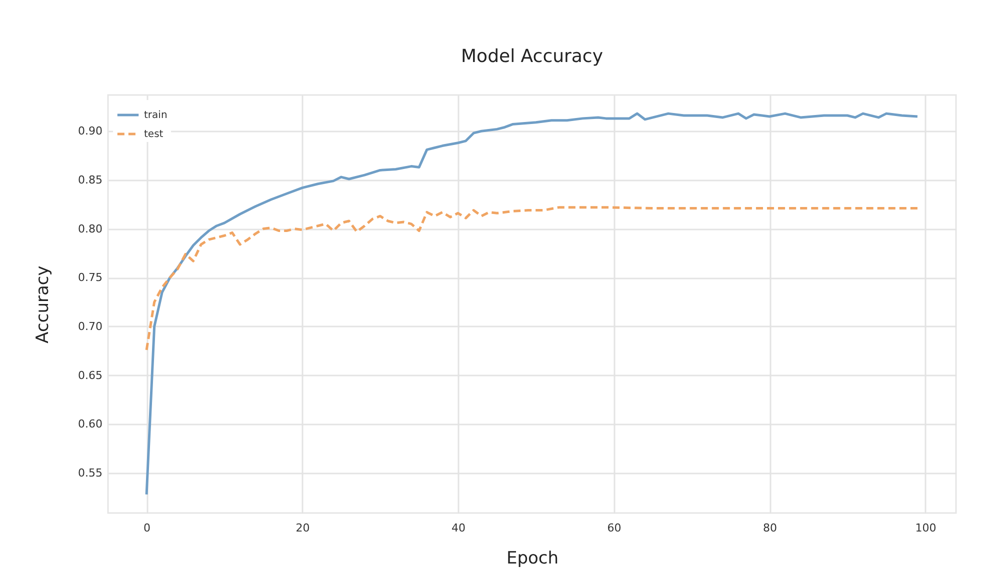 This screenshot has width=989, height=578. What do you see at coordinates (532, 558) in the screenshot?
I see `x-axis-title: Epoch` at bounding box center [532, 558].